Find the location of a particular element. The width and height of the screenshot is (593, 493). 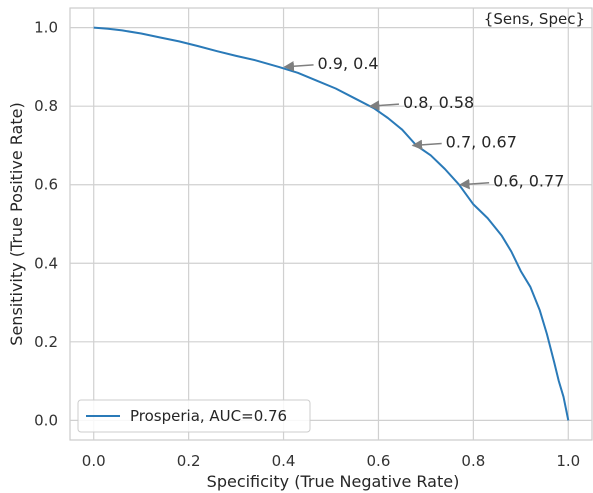

x-tick-label: 0.6 is located at coordinates (379, 461).